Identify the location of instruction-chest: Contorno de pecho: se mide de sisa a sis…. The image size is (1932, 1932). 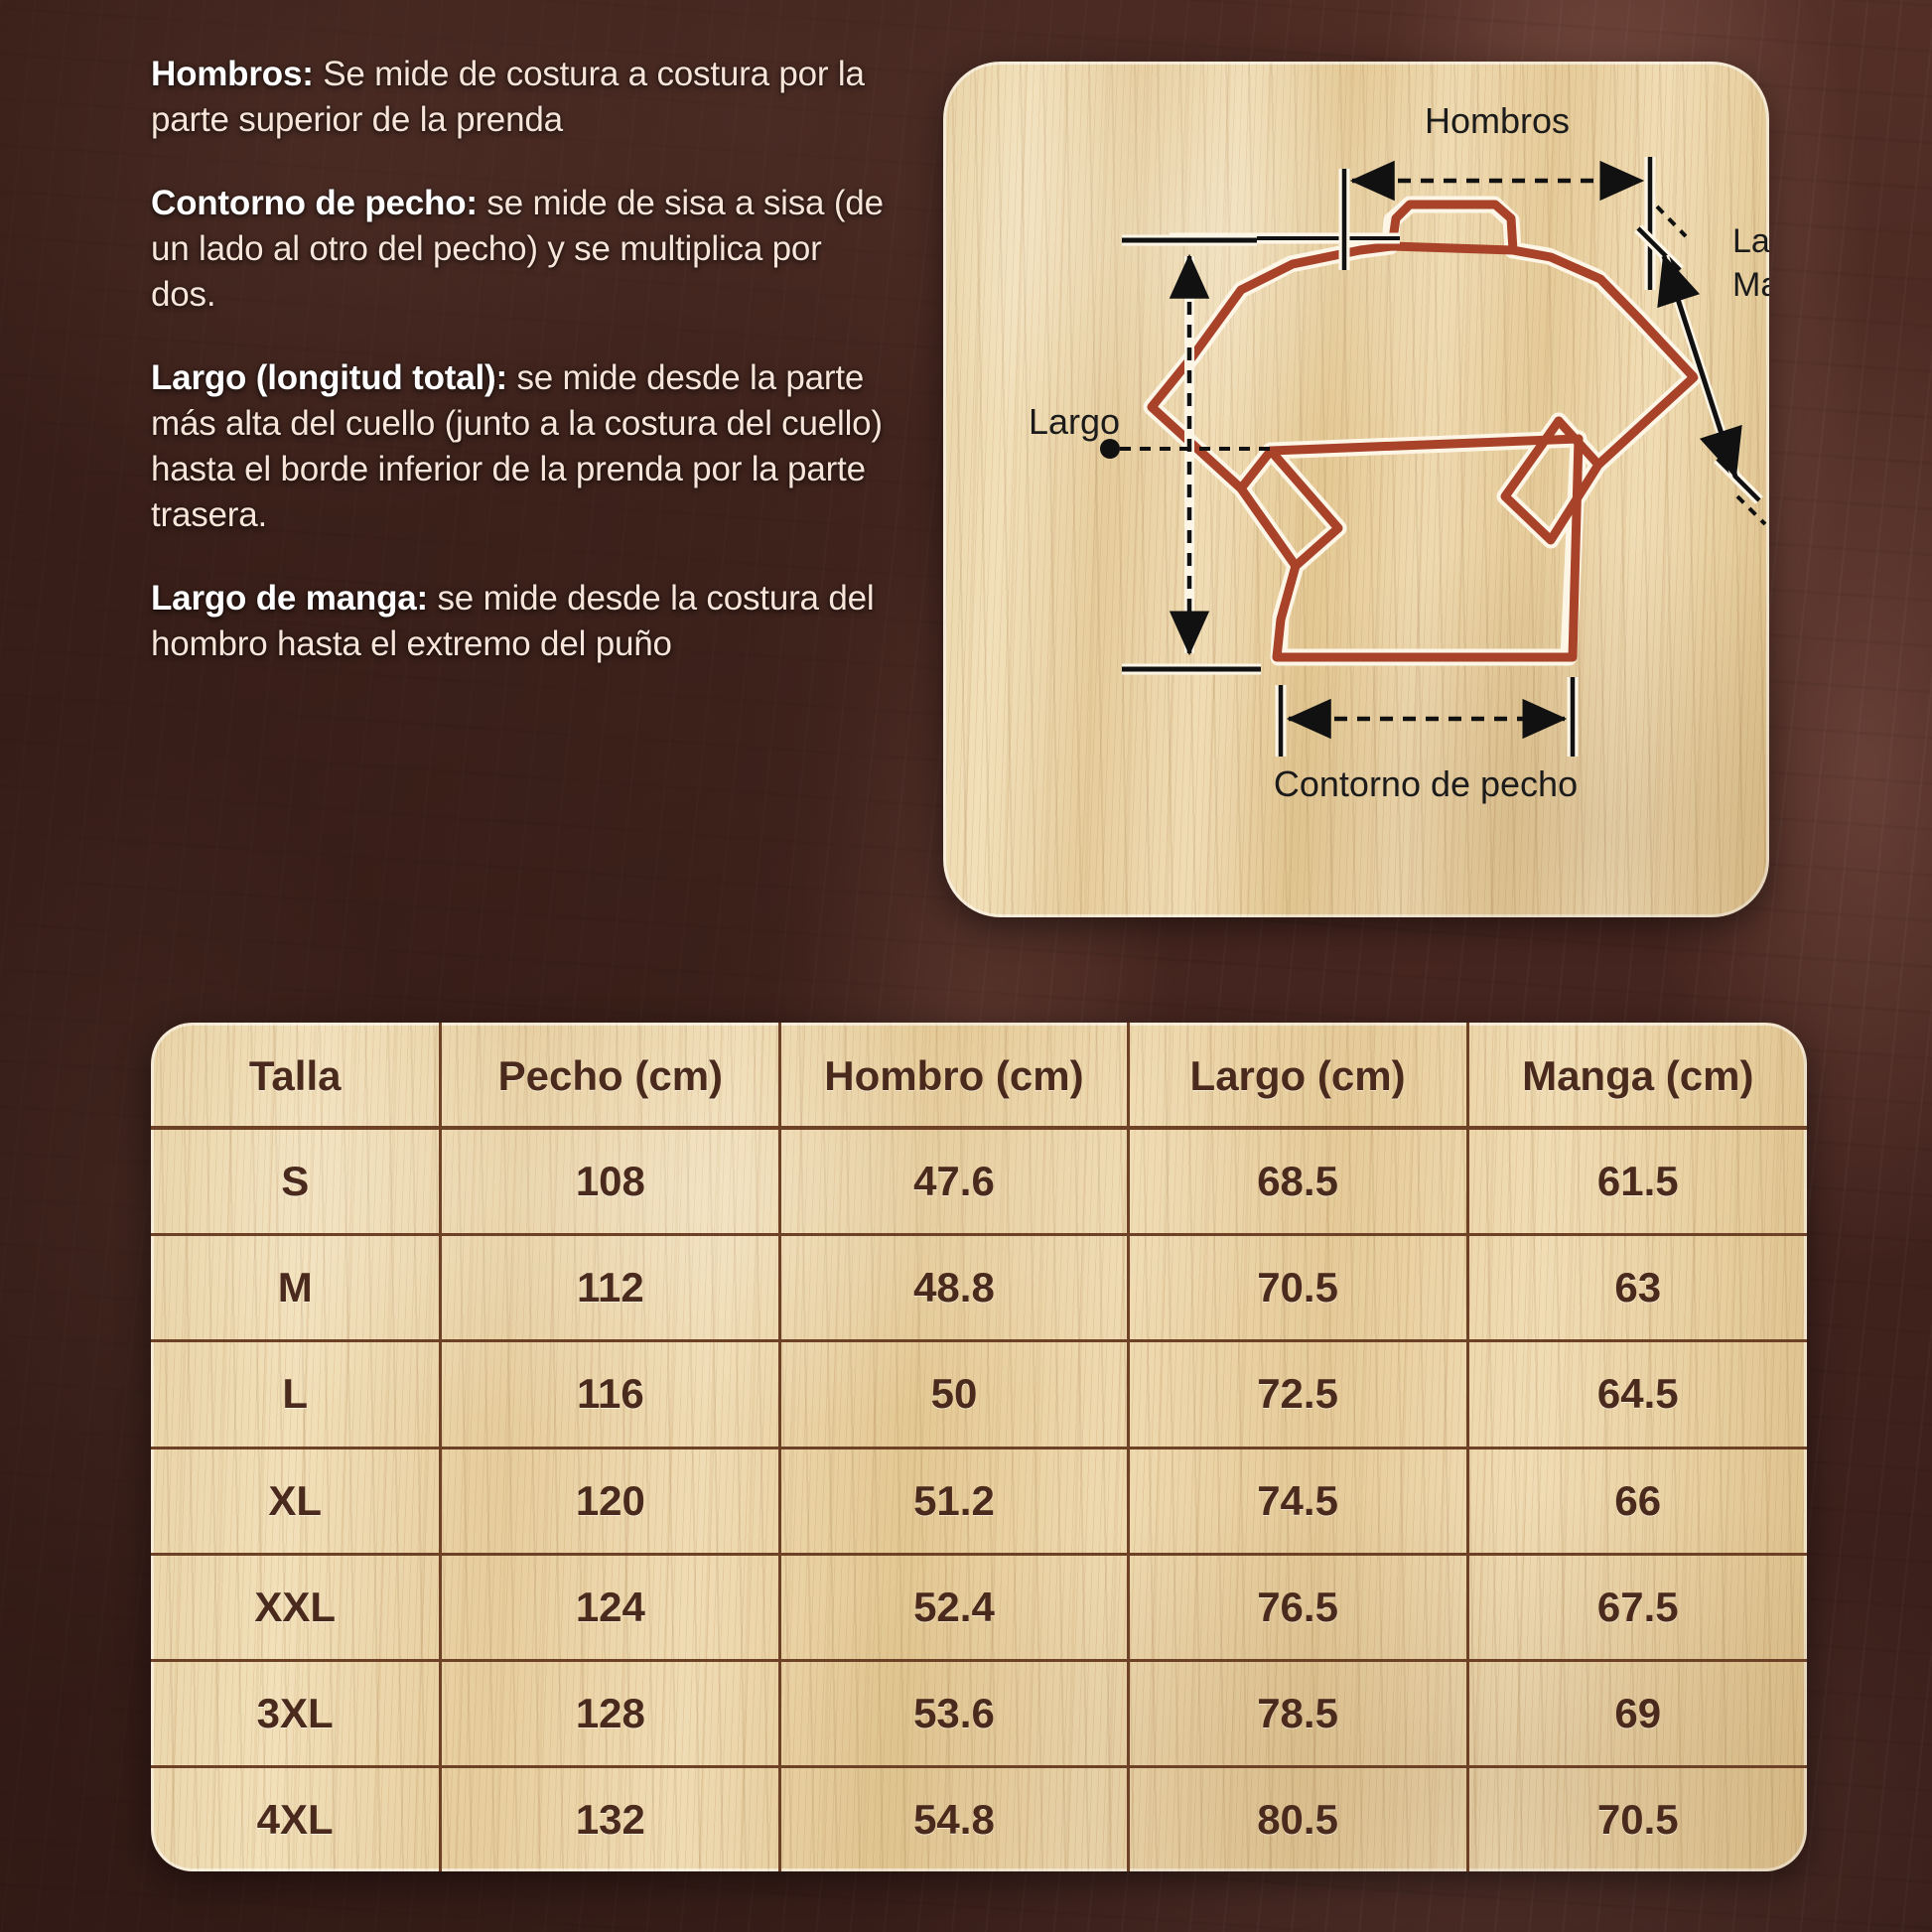
(518, 249).